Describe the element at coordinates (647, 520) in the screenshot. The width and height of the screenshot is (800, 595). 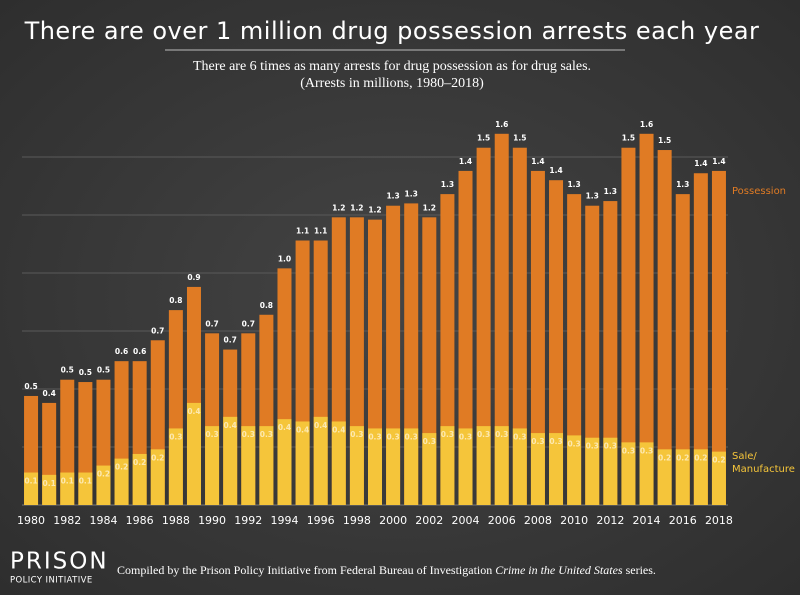
I see `x-tick-label: 2014` at that location.